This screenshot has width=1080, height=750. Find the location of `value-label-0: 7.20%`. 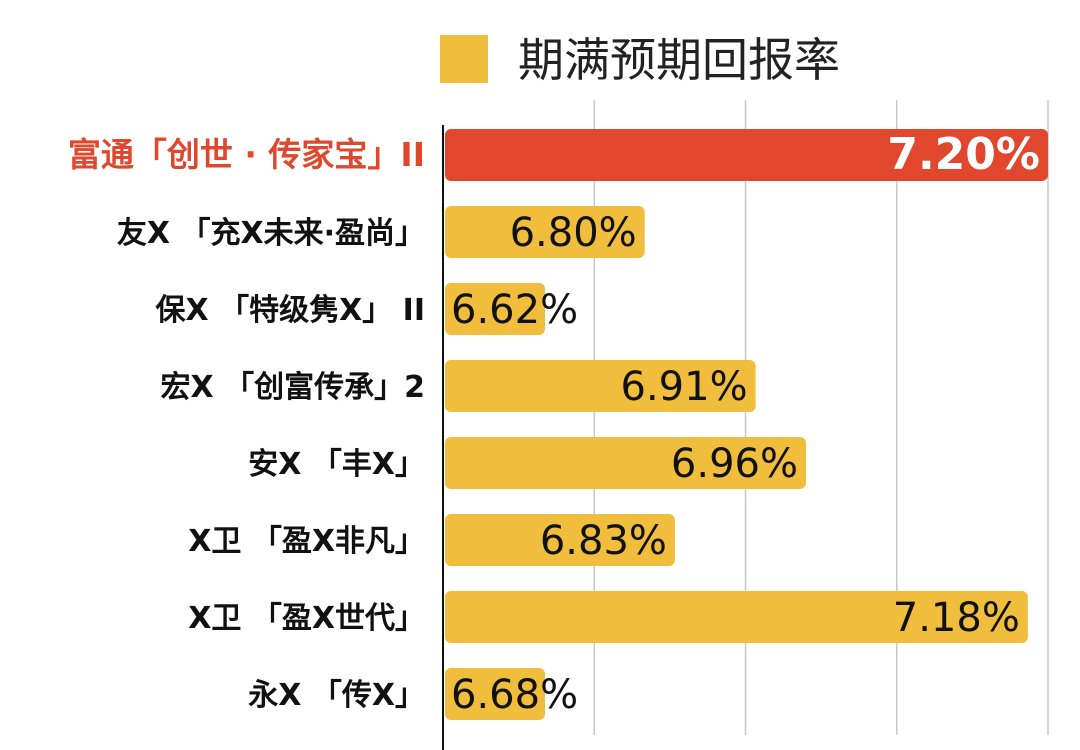

value-label-0: 7.20% is located at coordinates (963, 154).